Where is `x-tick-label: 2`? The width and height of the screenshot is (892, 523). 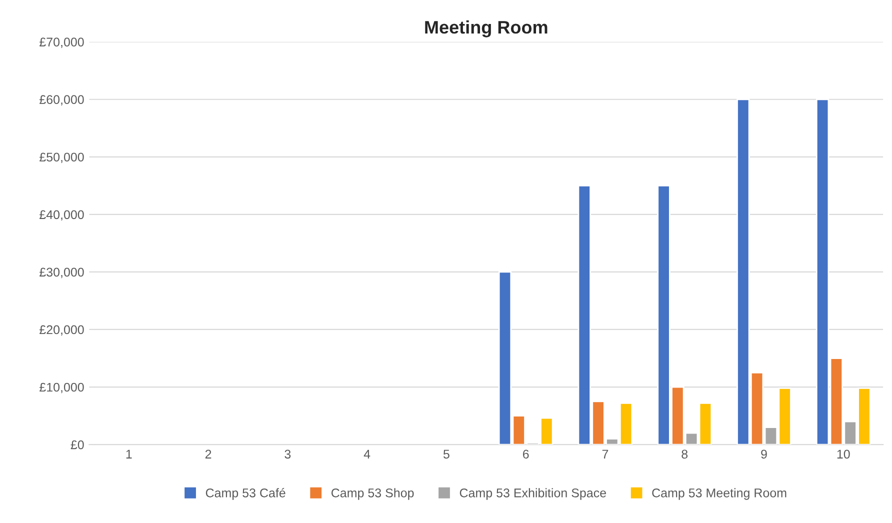
x-tick-label: 2 is located at coordinates (208, 454).